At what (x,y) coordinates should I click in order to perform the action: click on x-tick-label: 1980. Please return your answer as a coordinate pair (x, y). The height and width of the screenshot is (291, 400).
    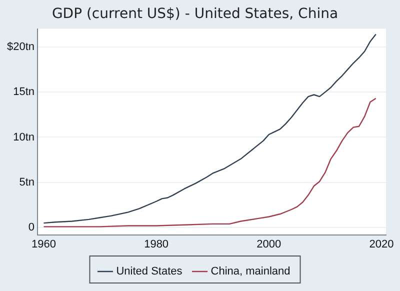
    Looking at the image, I should click on (156, 244).